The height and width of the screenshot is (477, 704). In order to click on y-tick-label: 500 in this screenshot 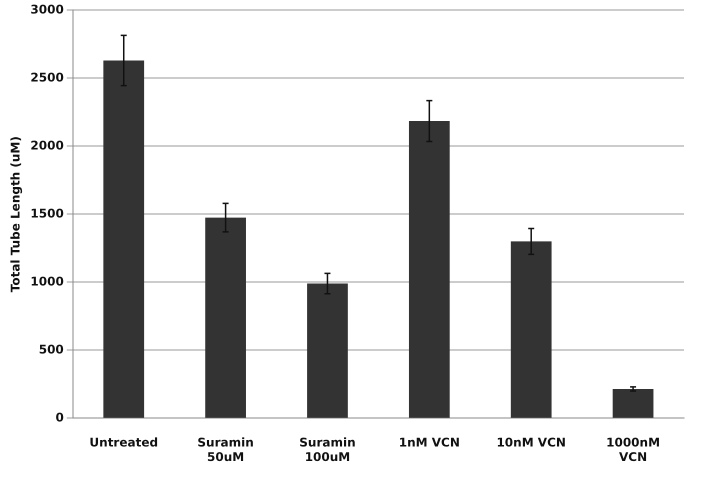, I will do `click(51, 349)`.